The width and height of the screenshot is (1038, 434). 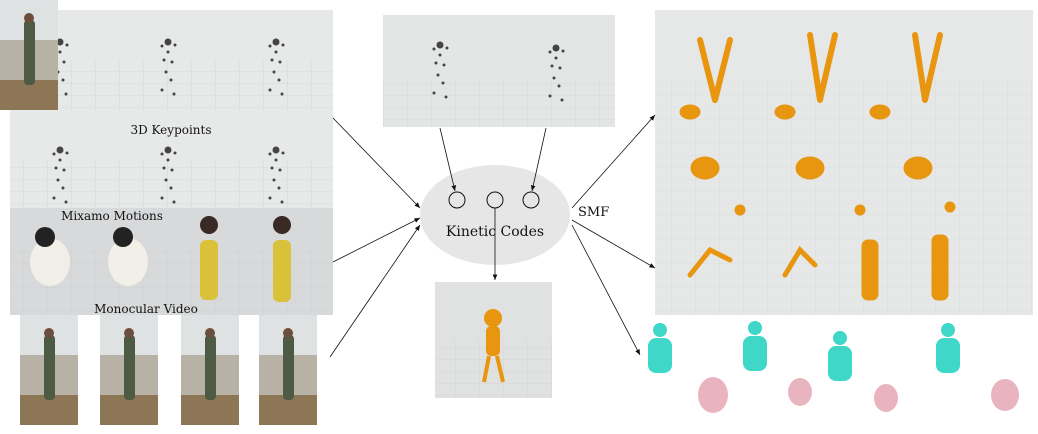 I want to click on top-keypoints-image, so click(x=499, y=71).